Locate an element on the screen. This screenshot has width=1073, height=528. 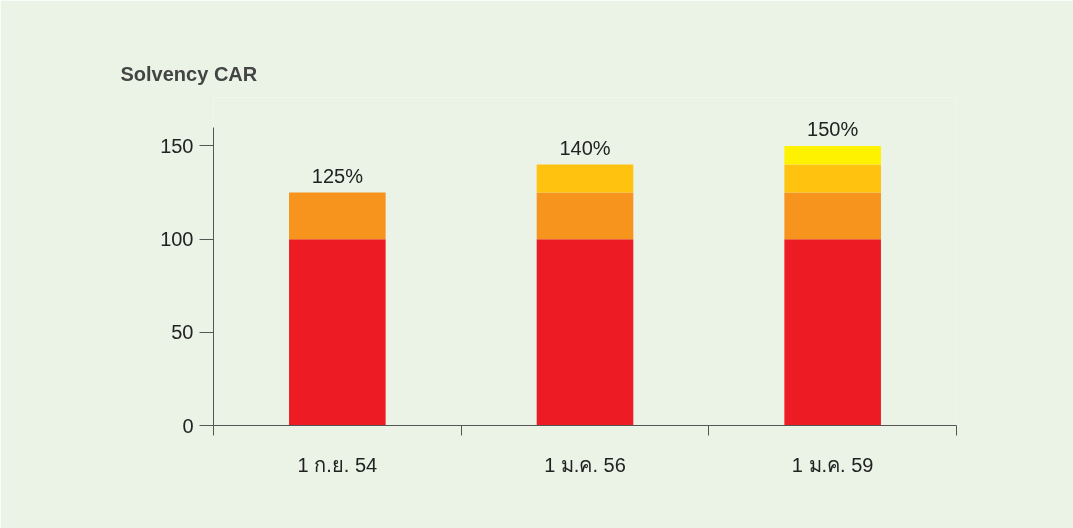
total-label: 125% is located at coordinates (337, 175).